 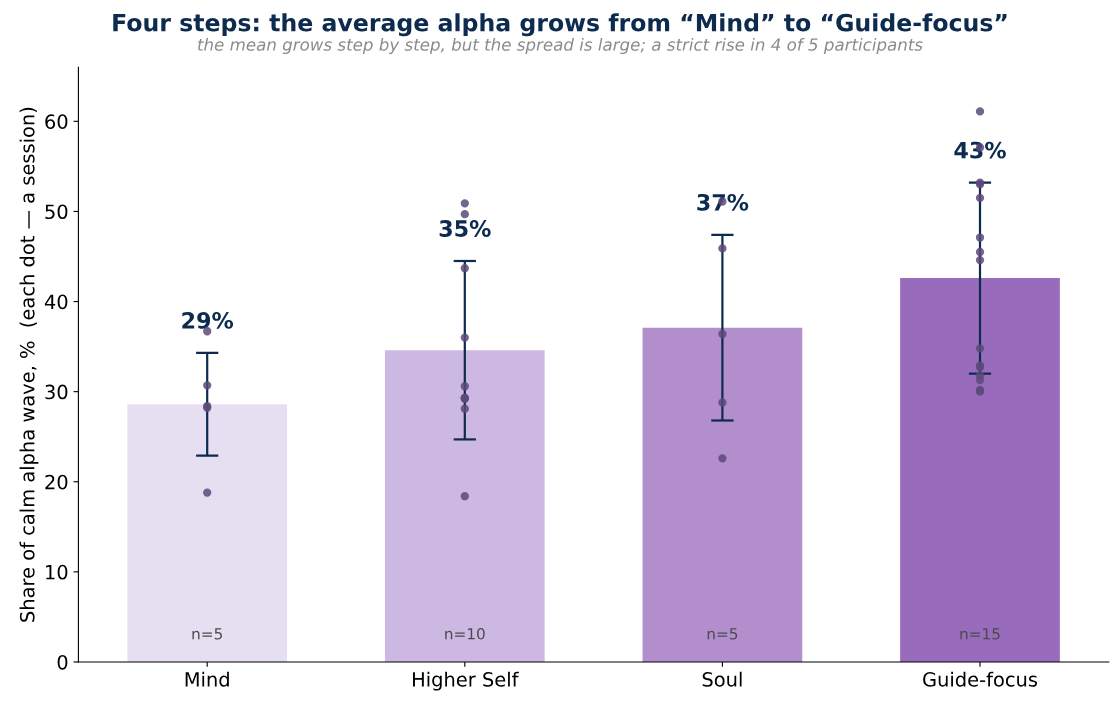 I want to click on x-tick-label: Mind, so click(x=207, y=679).